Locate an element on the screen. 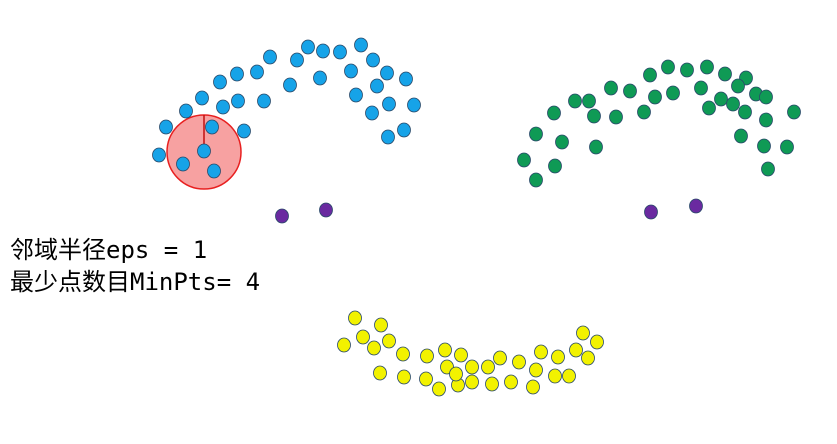 Image resolution: width=837 pixels, height=444 pixels. cluster-left-points is located at coordinates (286, 108).